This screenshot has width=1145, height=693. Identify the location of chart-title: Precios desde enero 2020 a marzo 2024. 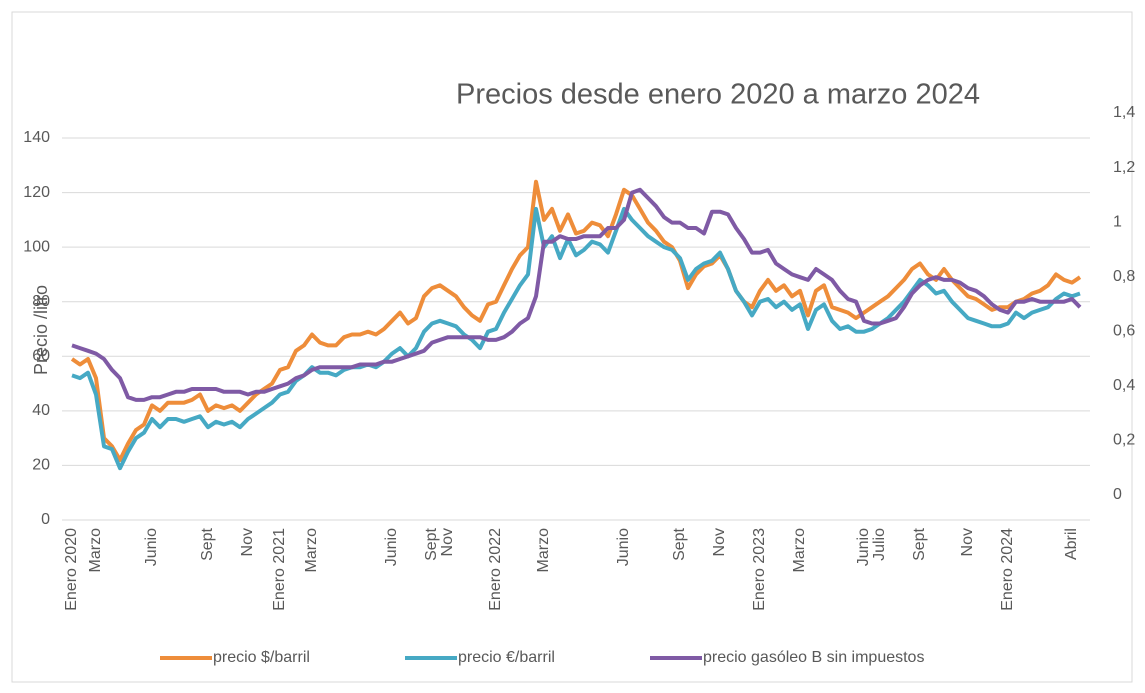
(718, 95).